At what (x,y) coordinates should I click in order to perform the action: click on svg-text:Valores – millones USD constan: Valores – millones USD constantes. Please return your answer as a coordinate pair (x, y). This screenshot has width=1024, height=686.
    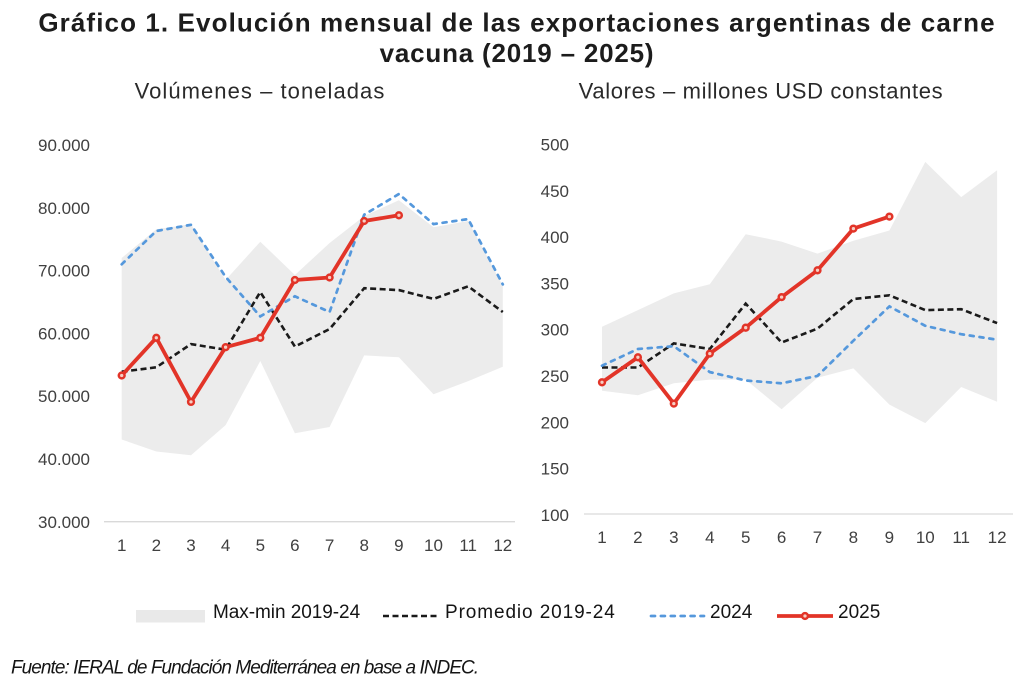
    Looking at the image, I should click on (761, 91).